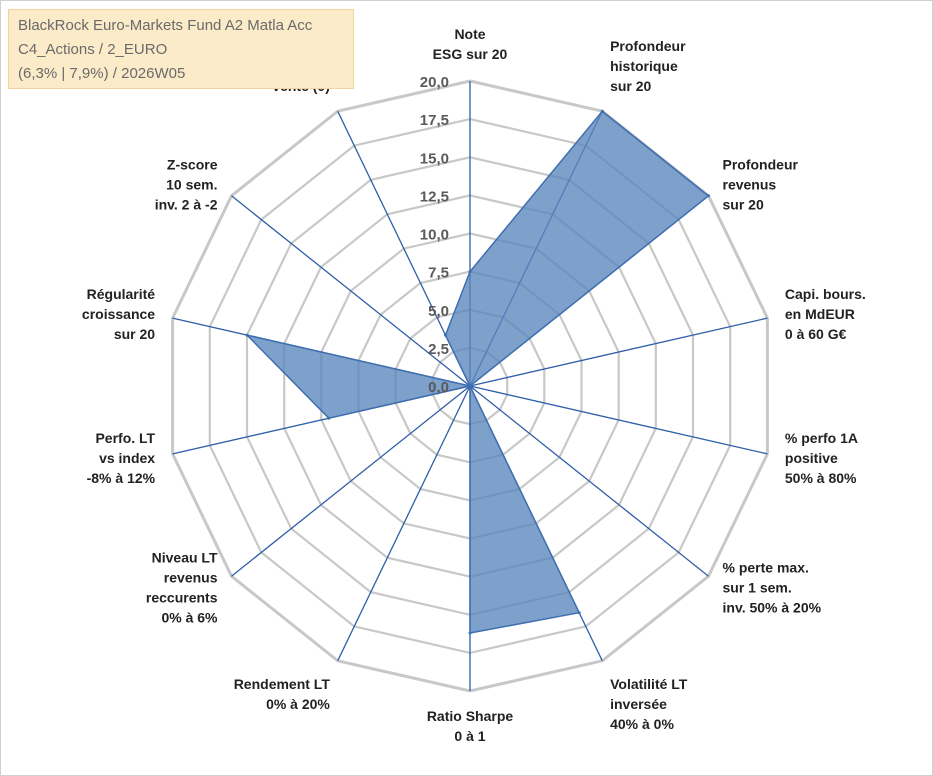 This screenshot has height=776, width=933. I want to click on axis-label: Note ESG sur 20, so click(470, 44).